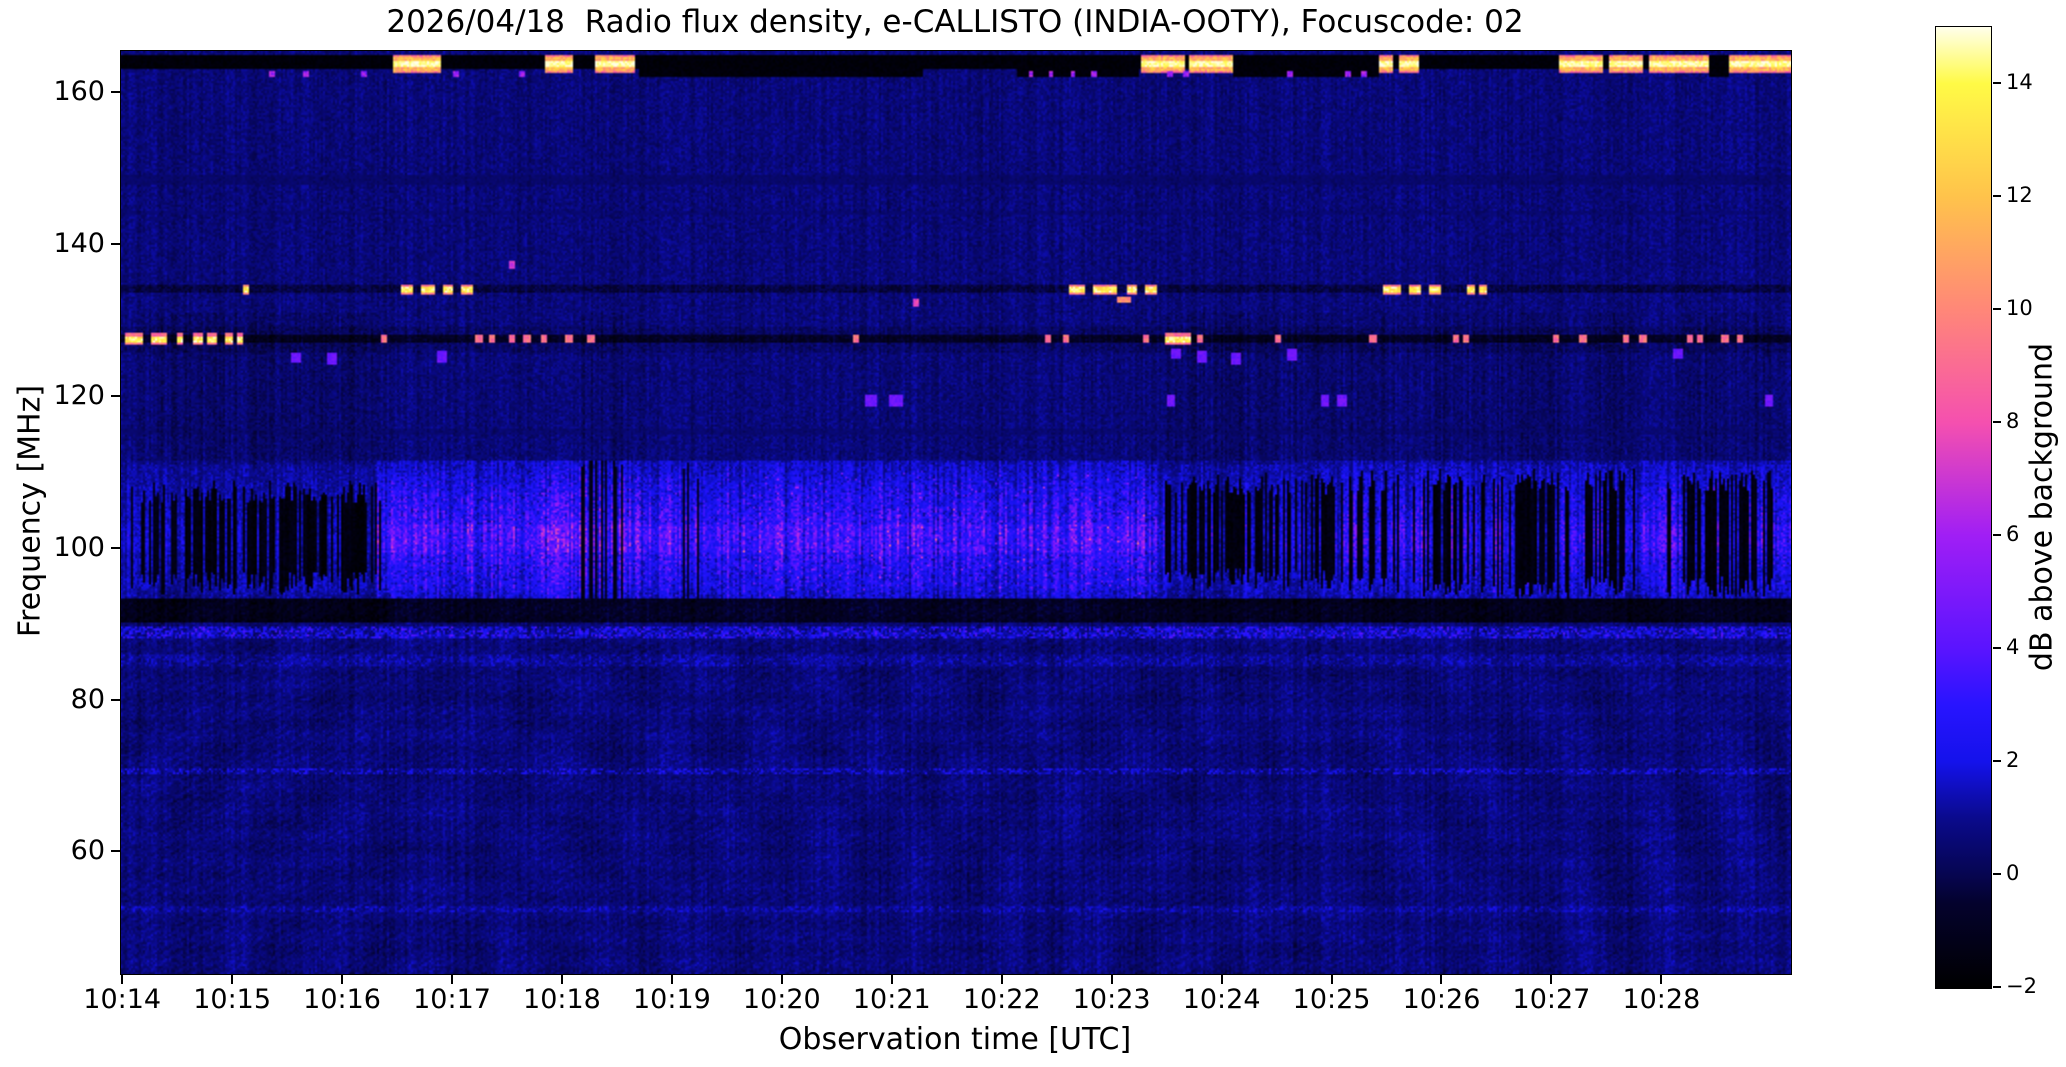 The width and height of the screenshot is (2066, 1067). Describe the element at coordinates (955, 1039) in the screenshot. I see `x-axis-label: Observation time [UTC]` at that location.